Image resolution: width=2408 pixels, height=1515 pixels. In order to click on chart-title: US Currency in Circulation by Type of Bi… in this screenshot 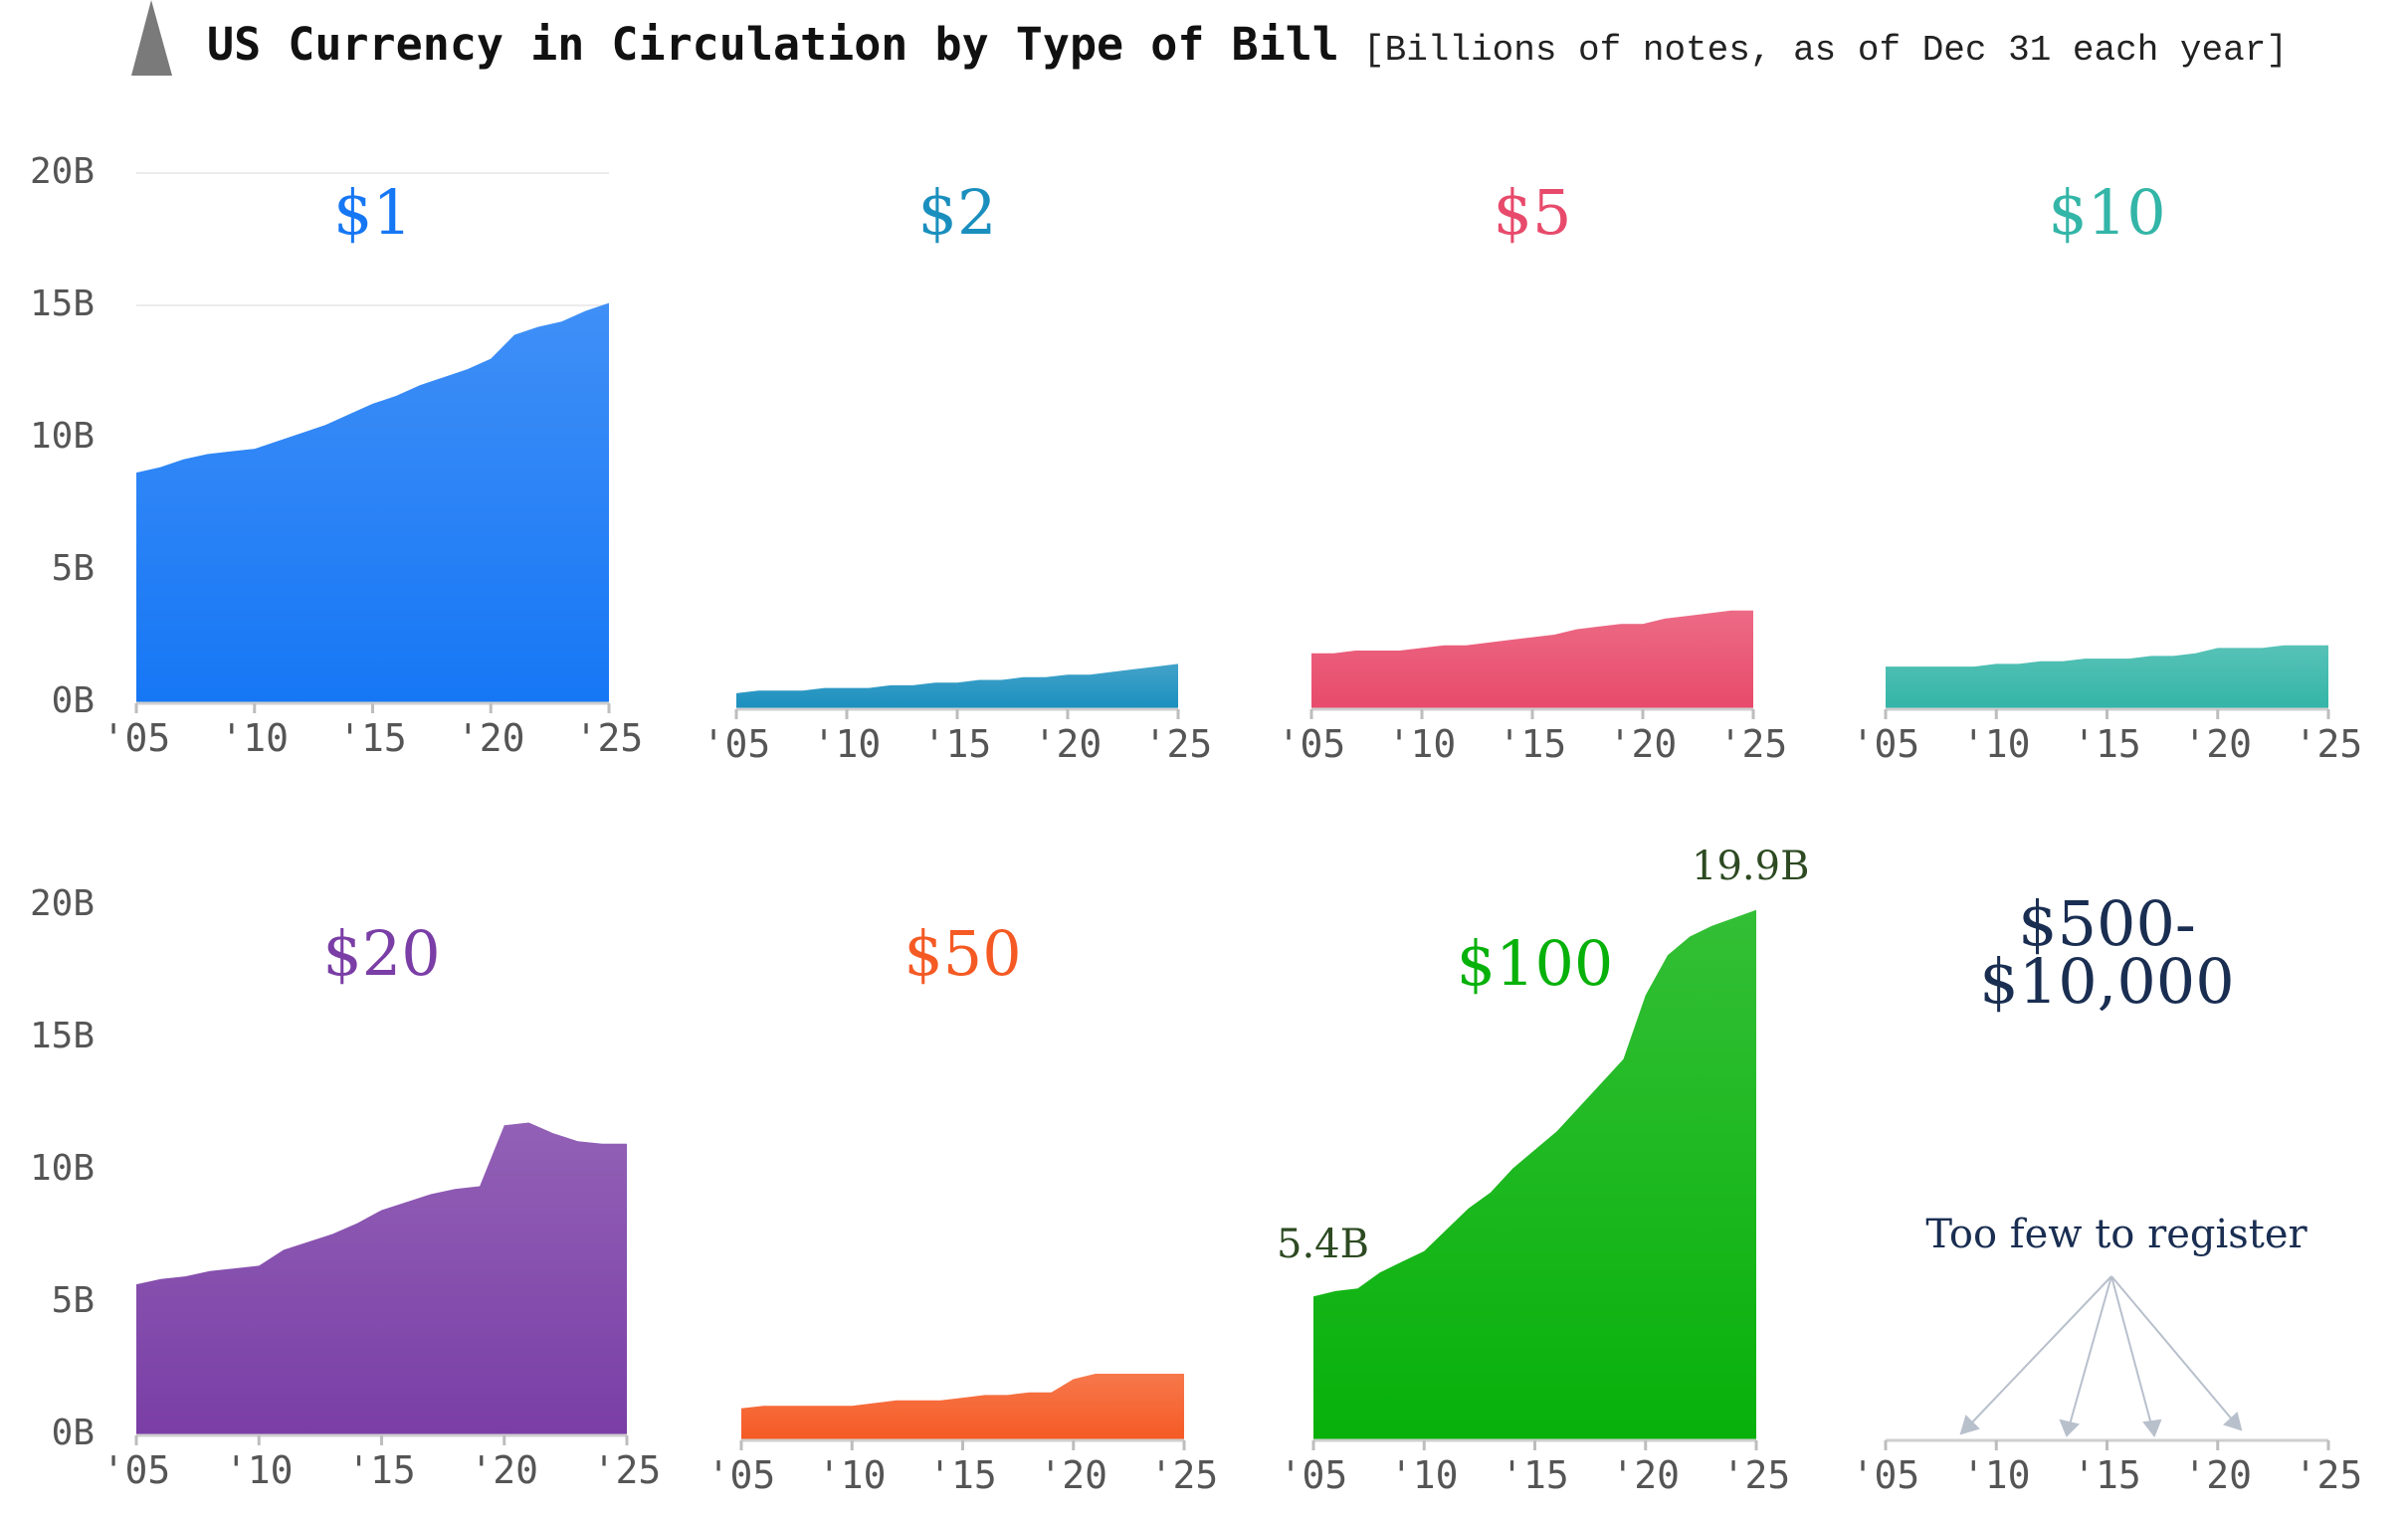, I will do `click(773, 44)`.